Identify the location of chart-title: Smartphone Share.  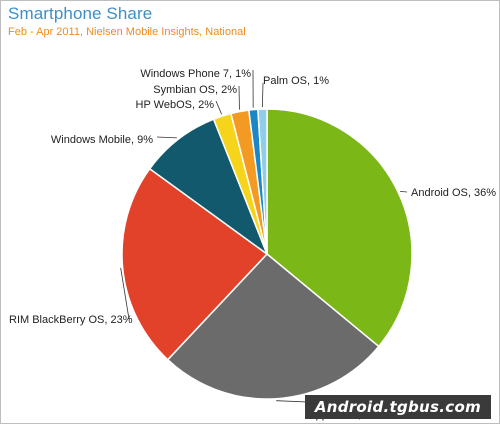
(80, 13).